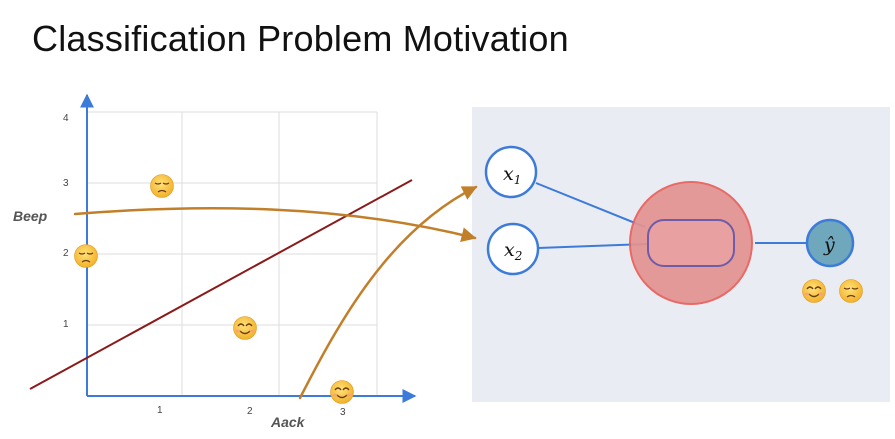 The image size is (895, 439). I want to click on edge-x1-hidden, so click(590, 205).